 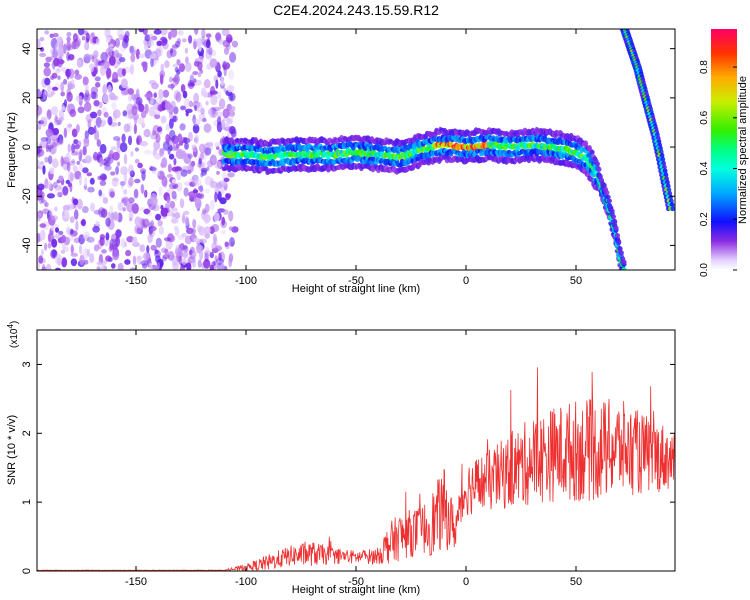 What do you see at coordinates (576, 582) in the screenshot?
I see `x-tick-label: 50` at bounding box center [576, 582].